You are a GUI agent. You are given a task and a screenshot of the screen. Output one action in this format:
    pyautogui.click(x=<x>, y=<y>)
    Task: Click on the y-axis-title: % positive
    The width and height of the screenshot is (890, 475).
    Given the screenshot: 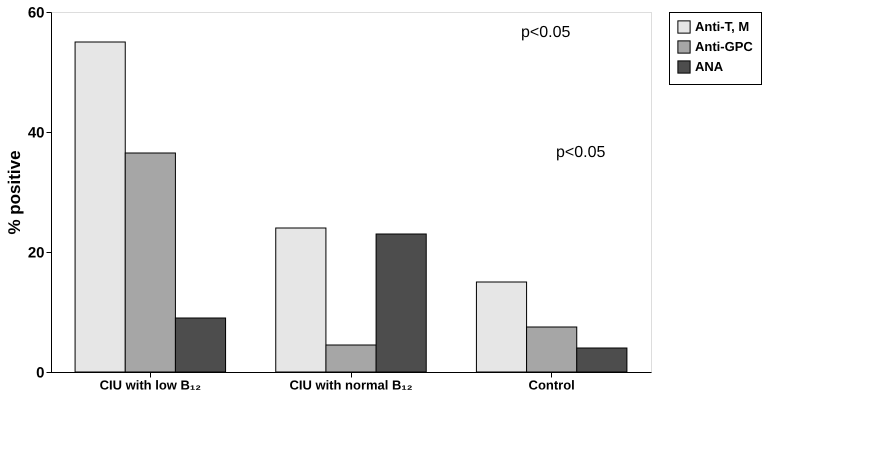 What is the action you would take?
    pyautogui.click(x=14, y=192)
    